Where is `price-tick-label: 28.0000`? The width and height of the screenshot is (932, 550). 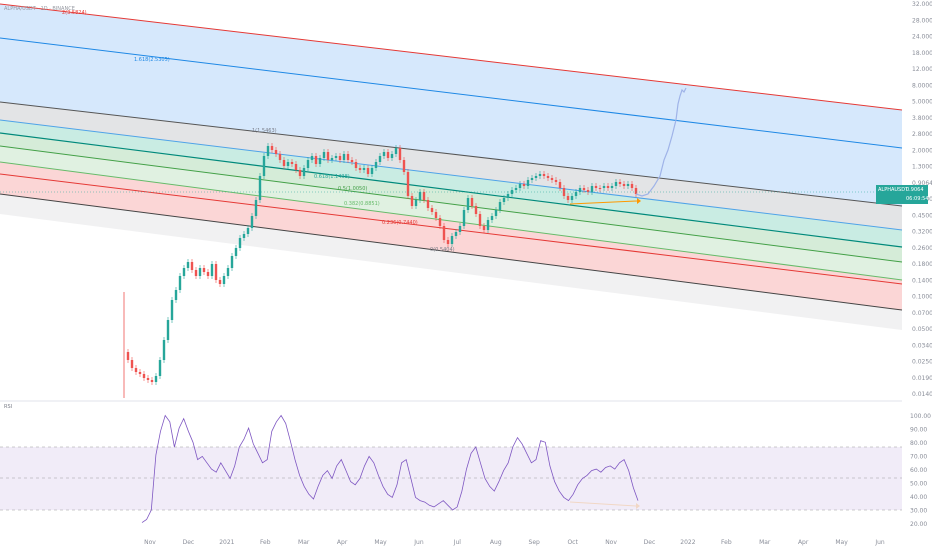 price-tick-label: 28.0000 is located at coordinates (922, 20).